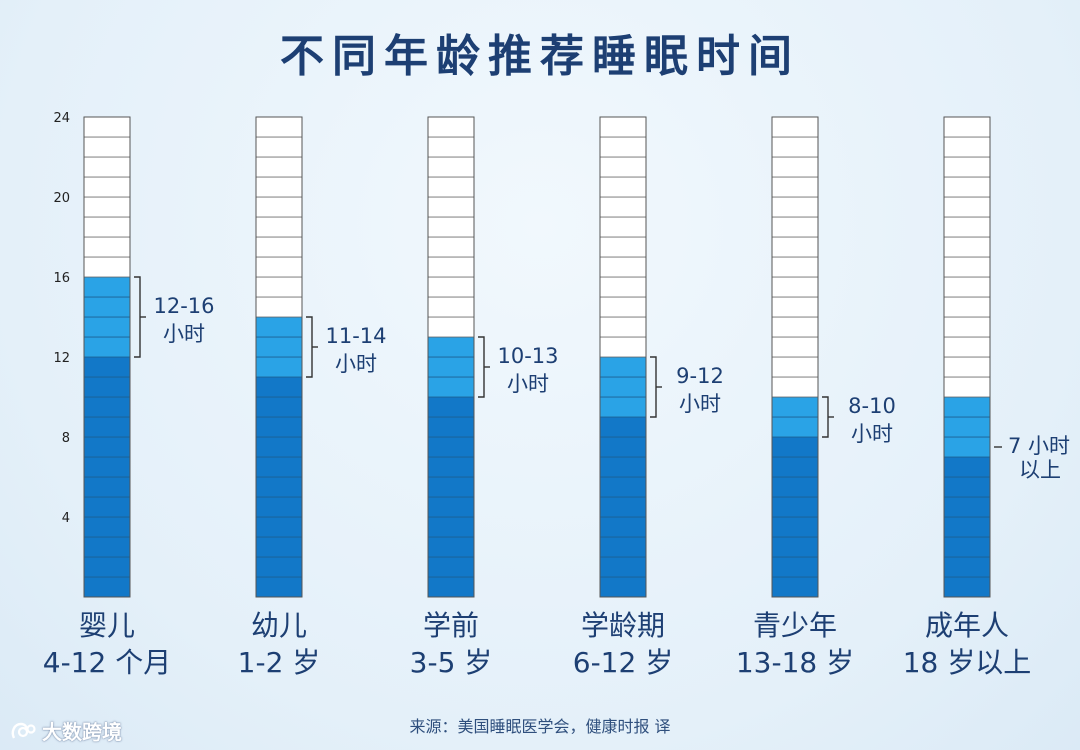  Describe the element at coordinates (1040, 470) in the screenshot. I see `range-label-line2: 以上` at that location.